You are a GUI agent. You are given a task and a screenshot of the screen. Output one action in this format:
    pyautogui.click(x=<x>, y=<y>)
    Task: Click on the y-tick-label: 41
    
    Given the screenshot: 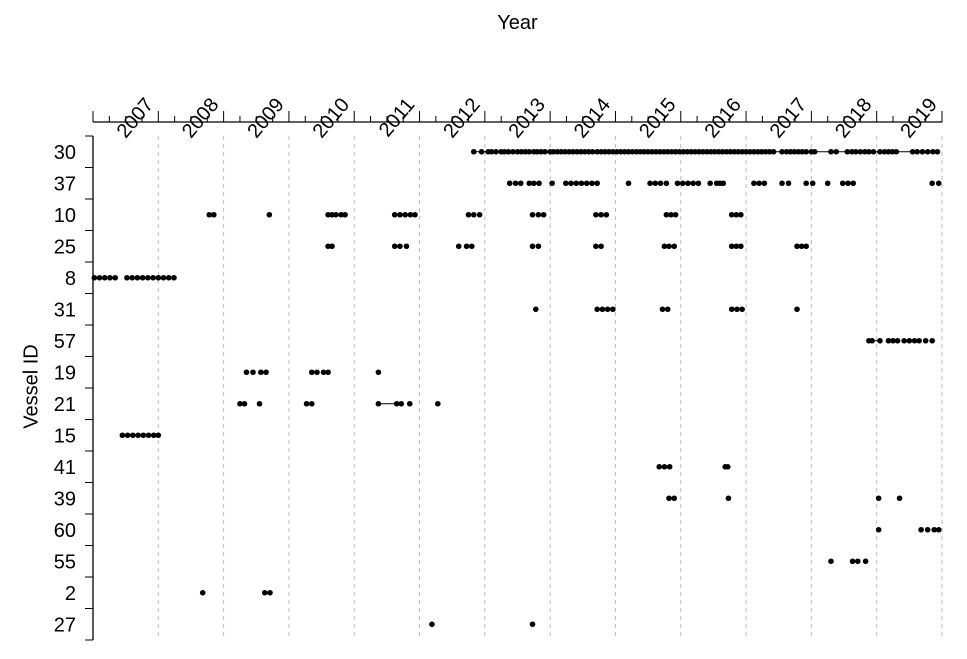 What is the action you would take?
    pyautogui.click(x=65, y=468)
    